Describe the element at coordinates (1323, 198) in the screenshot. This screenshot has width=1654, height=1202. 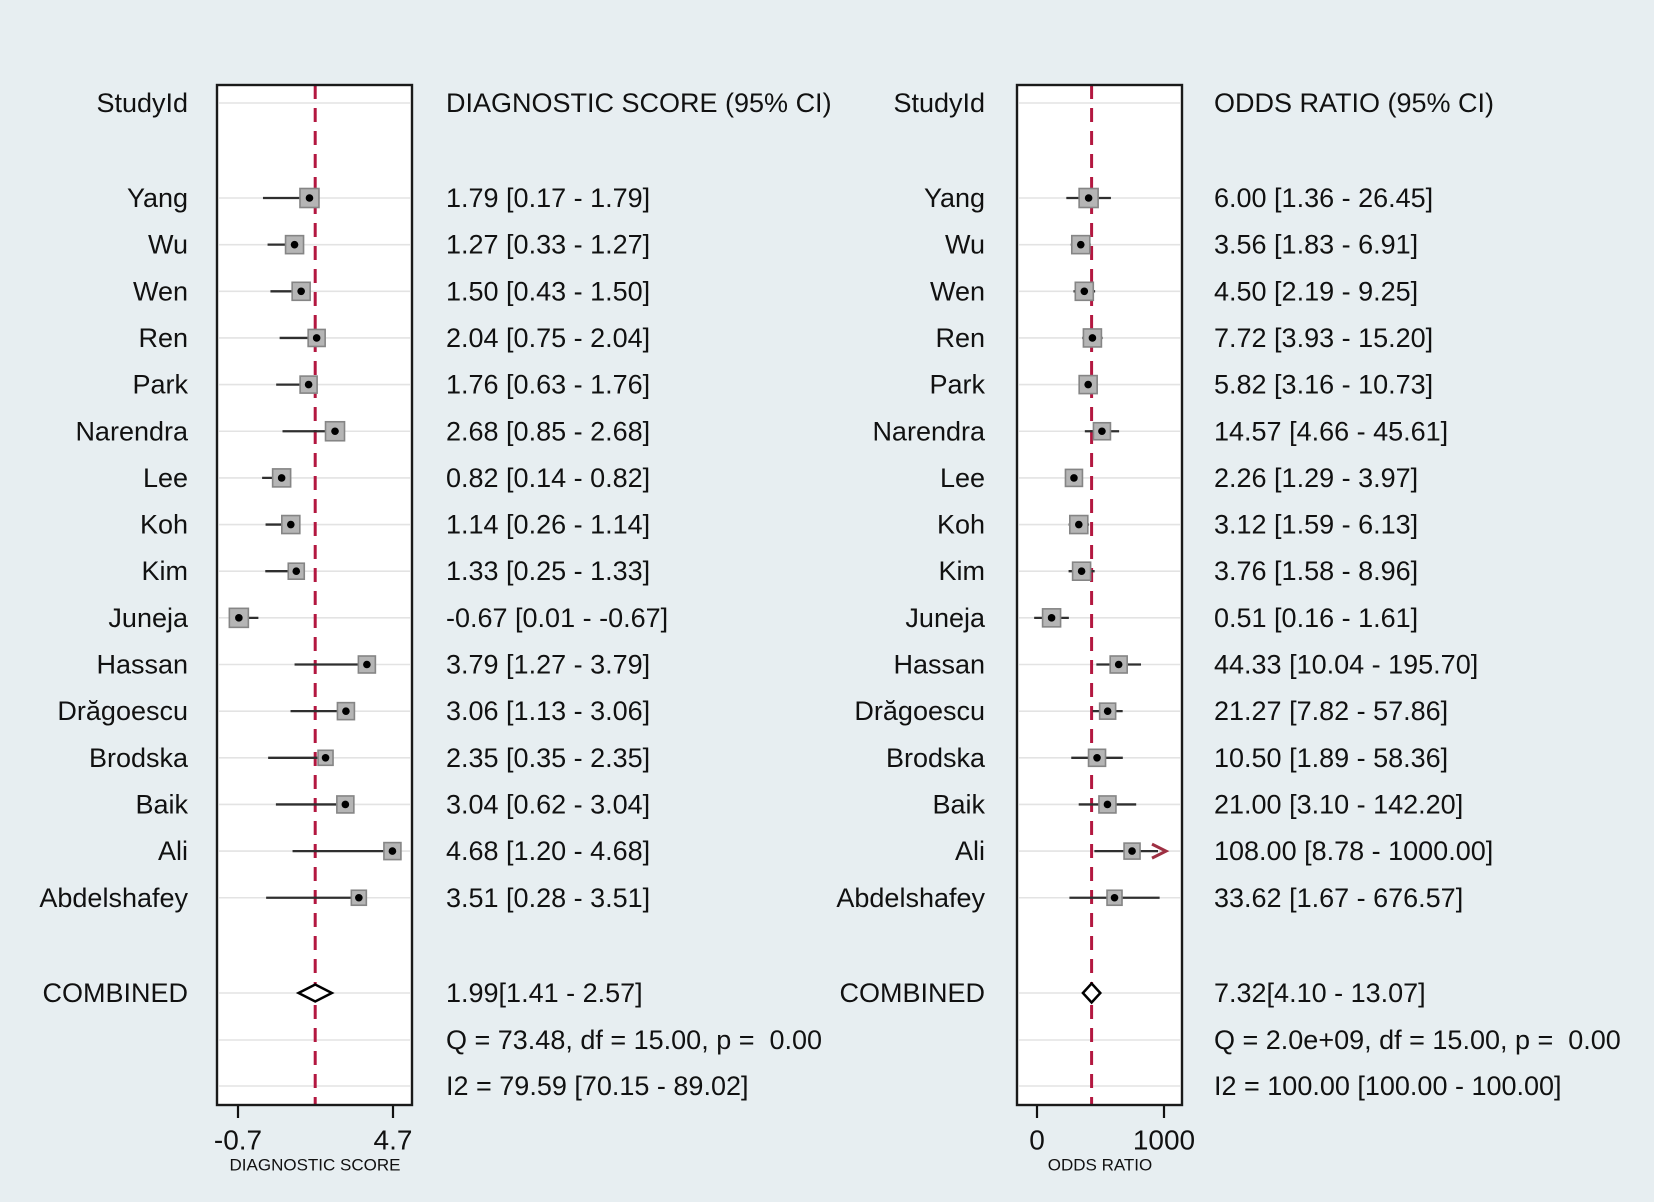
I see `effect-estimate-text: 6.00 [1.36 - 26.45]` at that location.